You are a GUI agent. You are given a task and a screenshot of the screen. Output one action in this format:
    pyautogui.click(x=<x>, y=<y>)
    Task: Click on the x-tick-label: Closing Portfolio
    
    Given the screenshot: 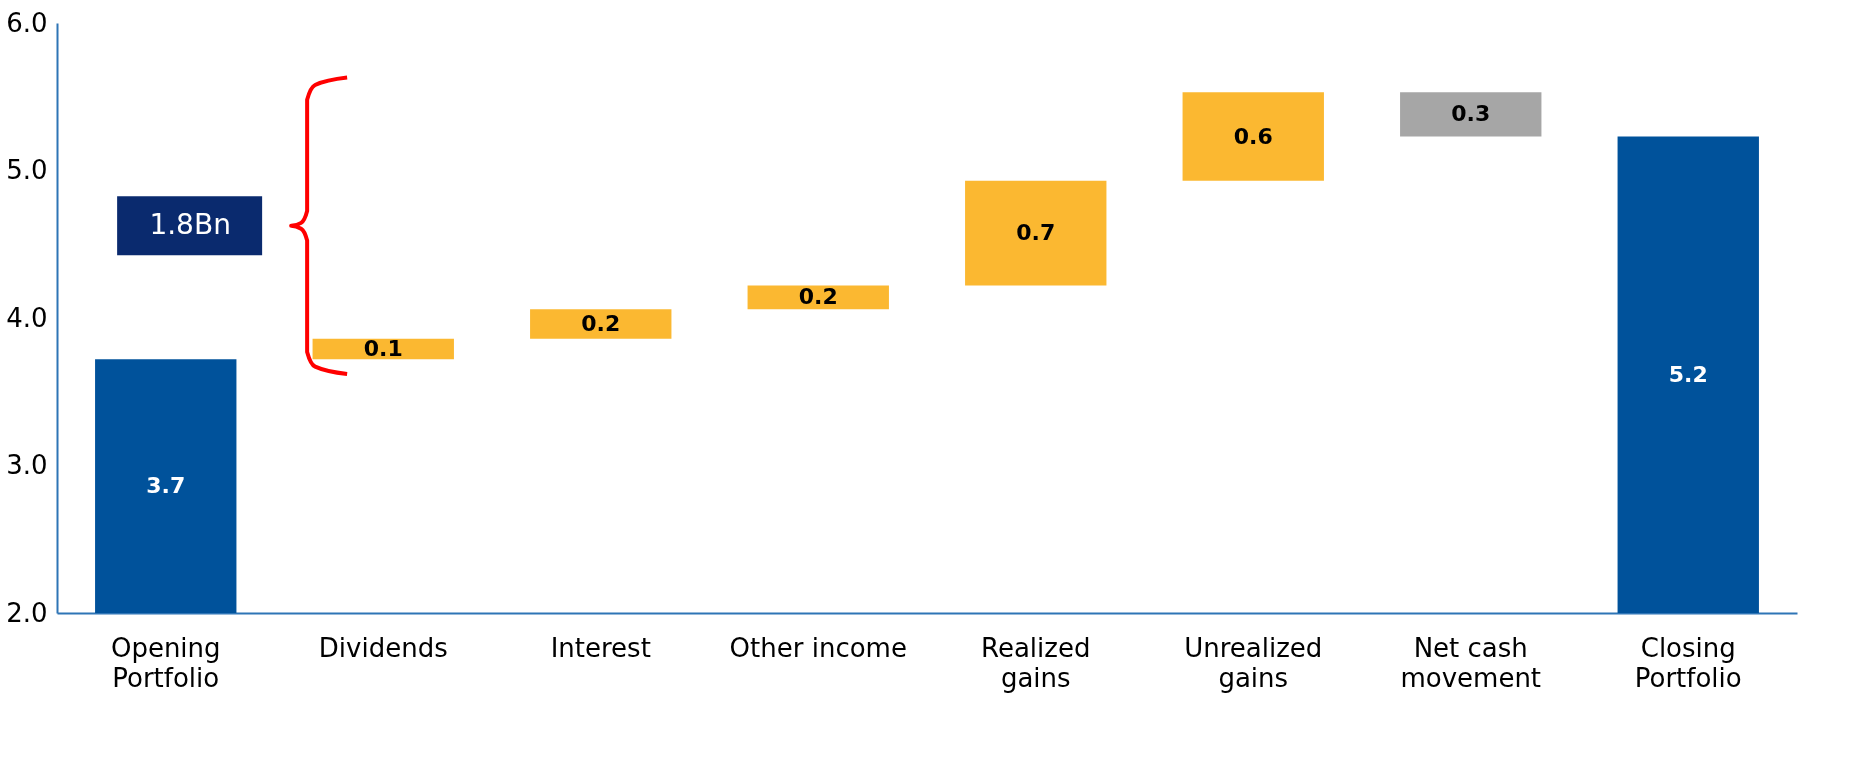 What is the action you would take?
    pyautogui.click(x=1688, y=662)
    